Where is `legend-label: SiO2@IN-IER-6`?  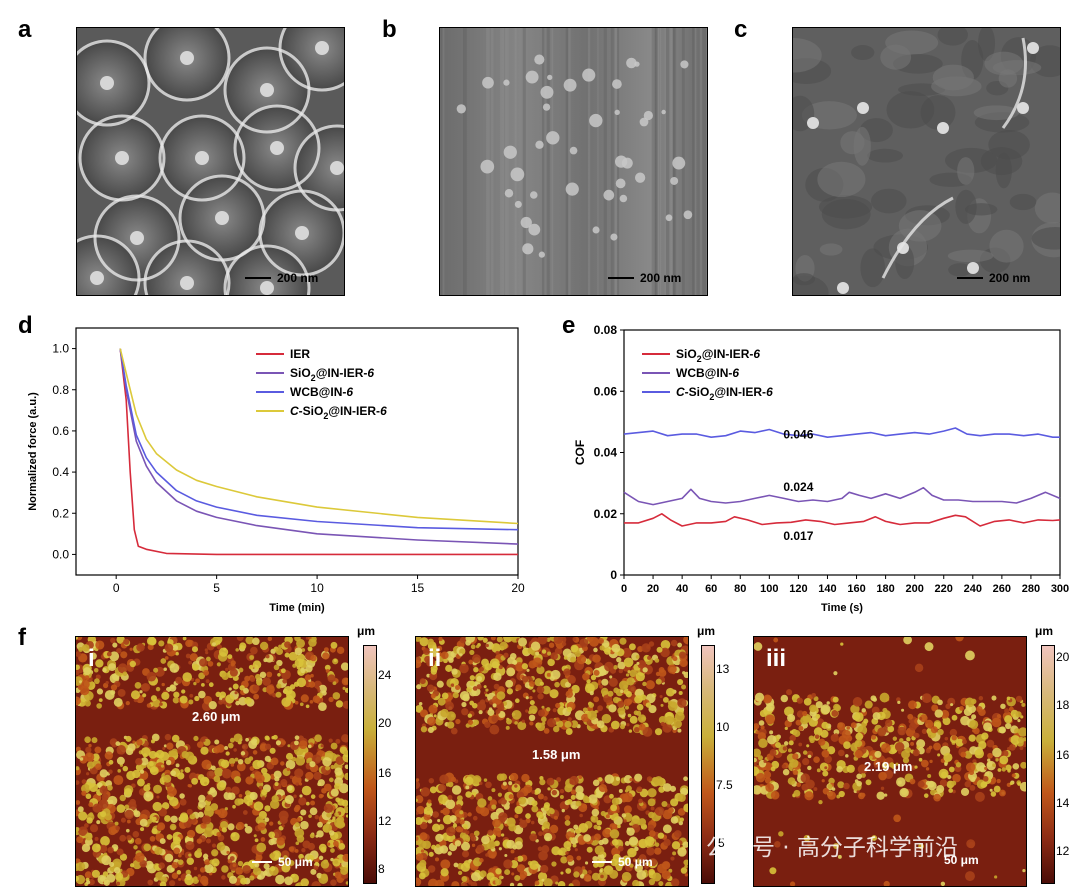
legend-label: SiO2@IN-IER-6 is located at coordinates (332, 374).